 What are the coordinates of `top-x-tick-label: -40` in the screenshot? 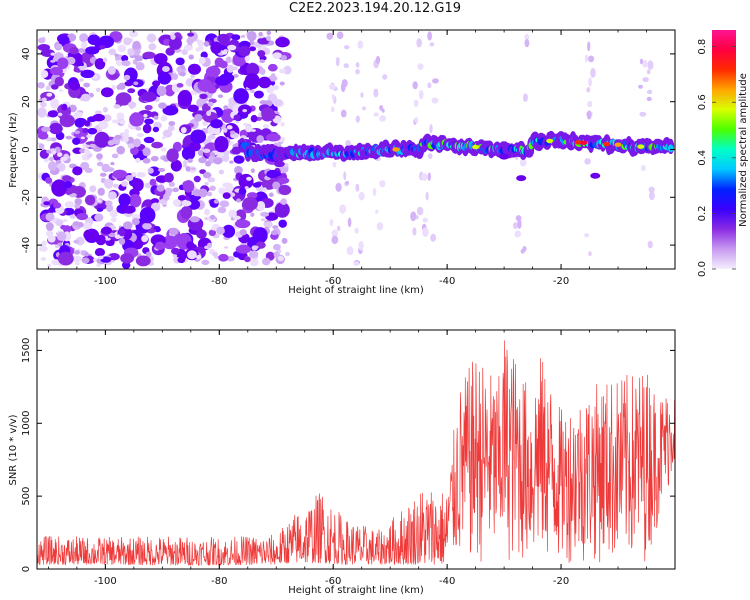 It's located at (447, 281).